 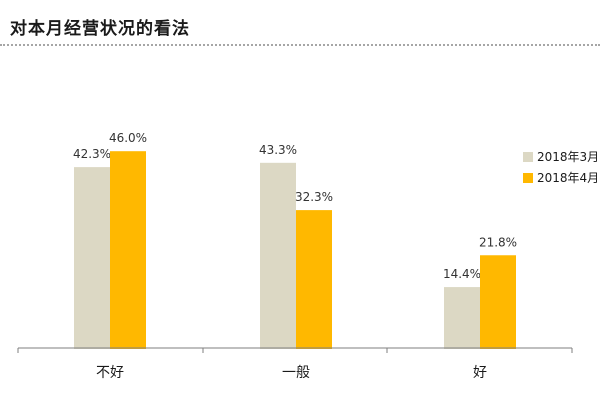 I want to click on legend-label-1: 2018年4月, so click(x=568, y=178).